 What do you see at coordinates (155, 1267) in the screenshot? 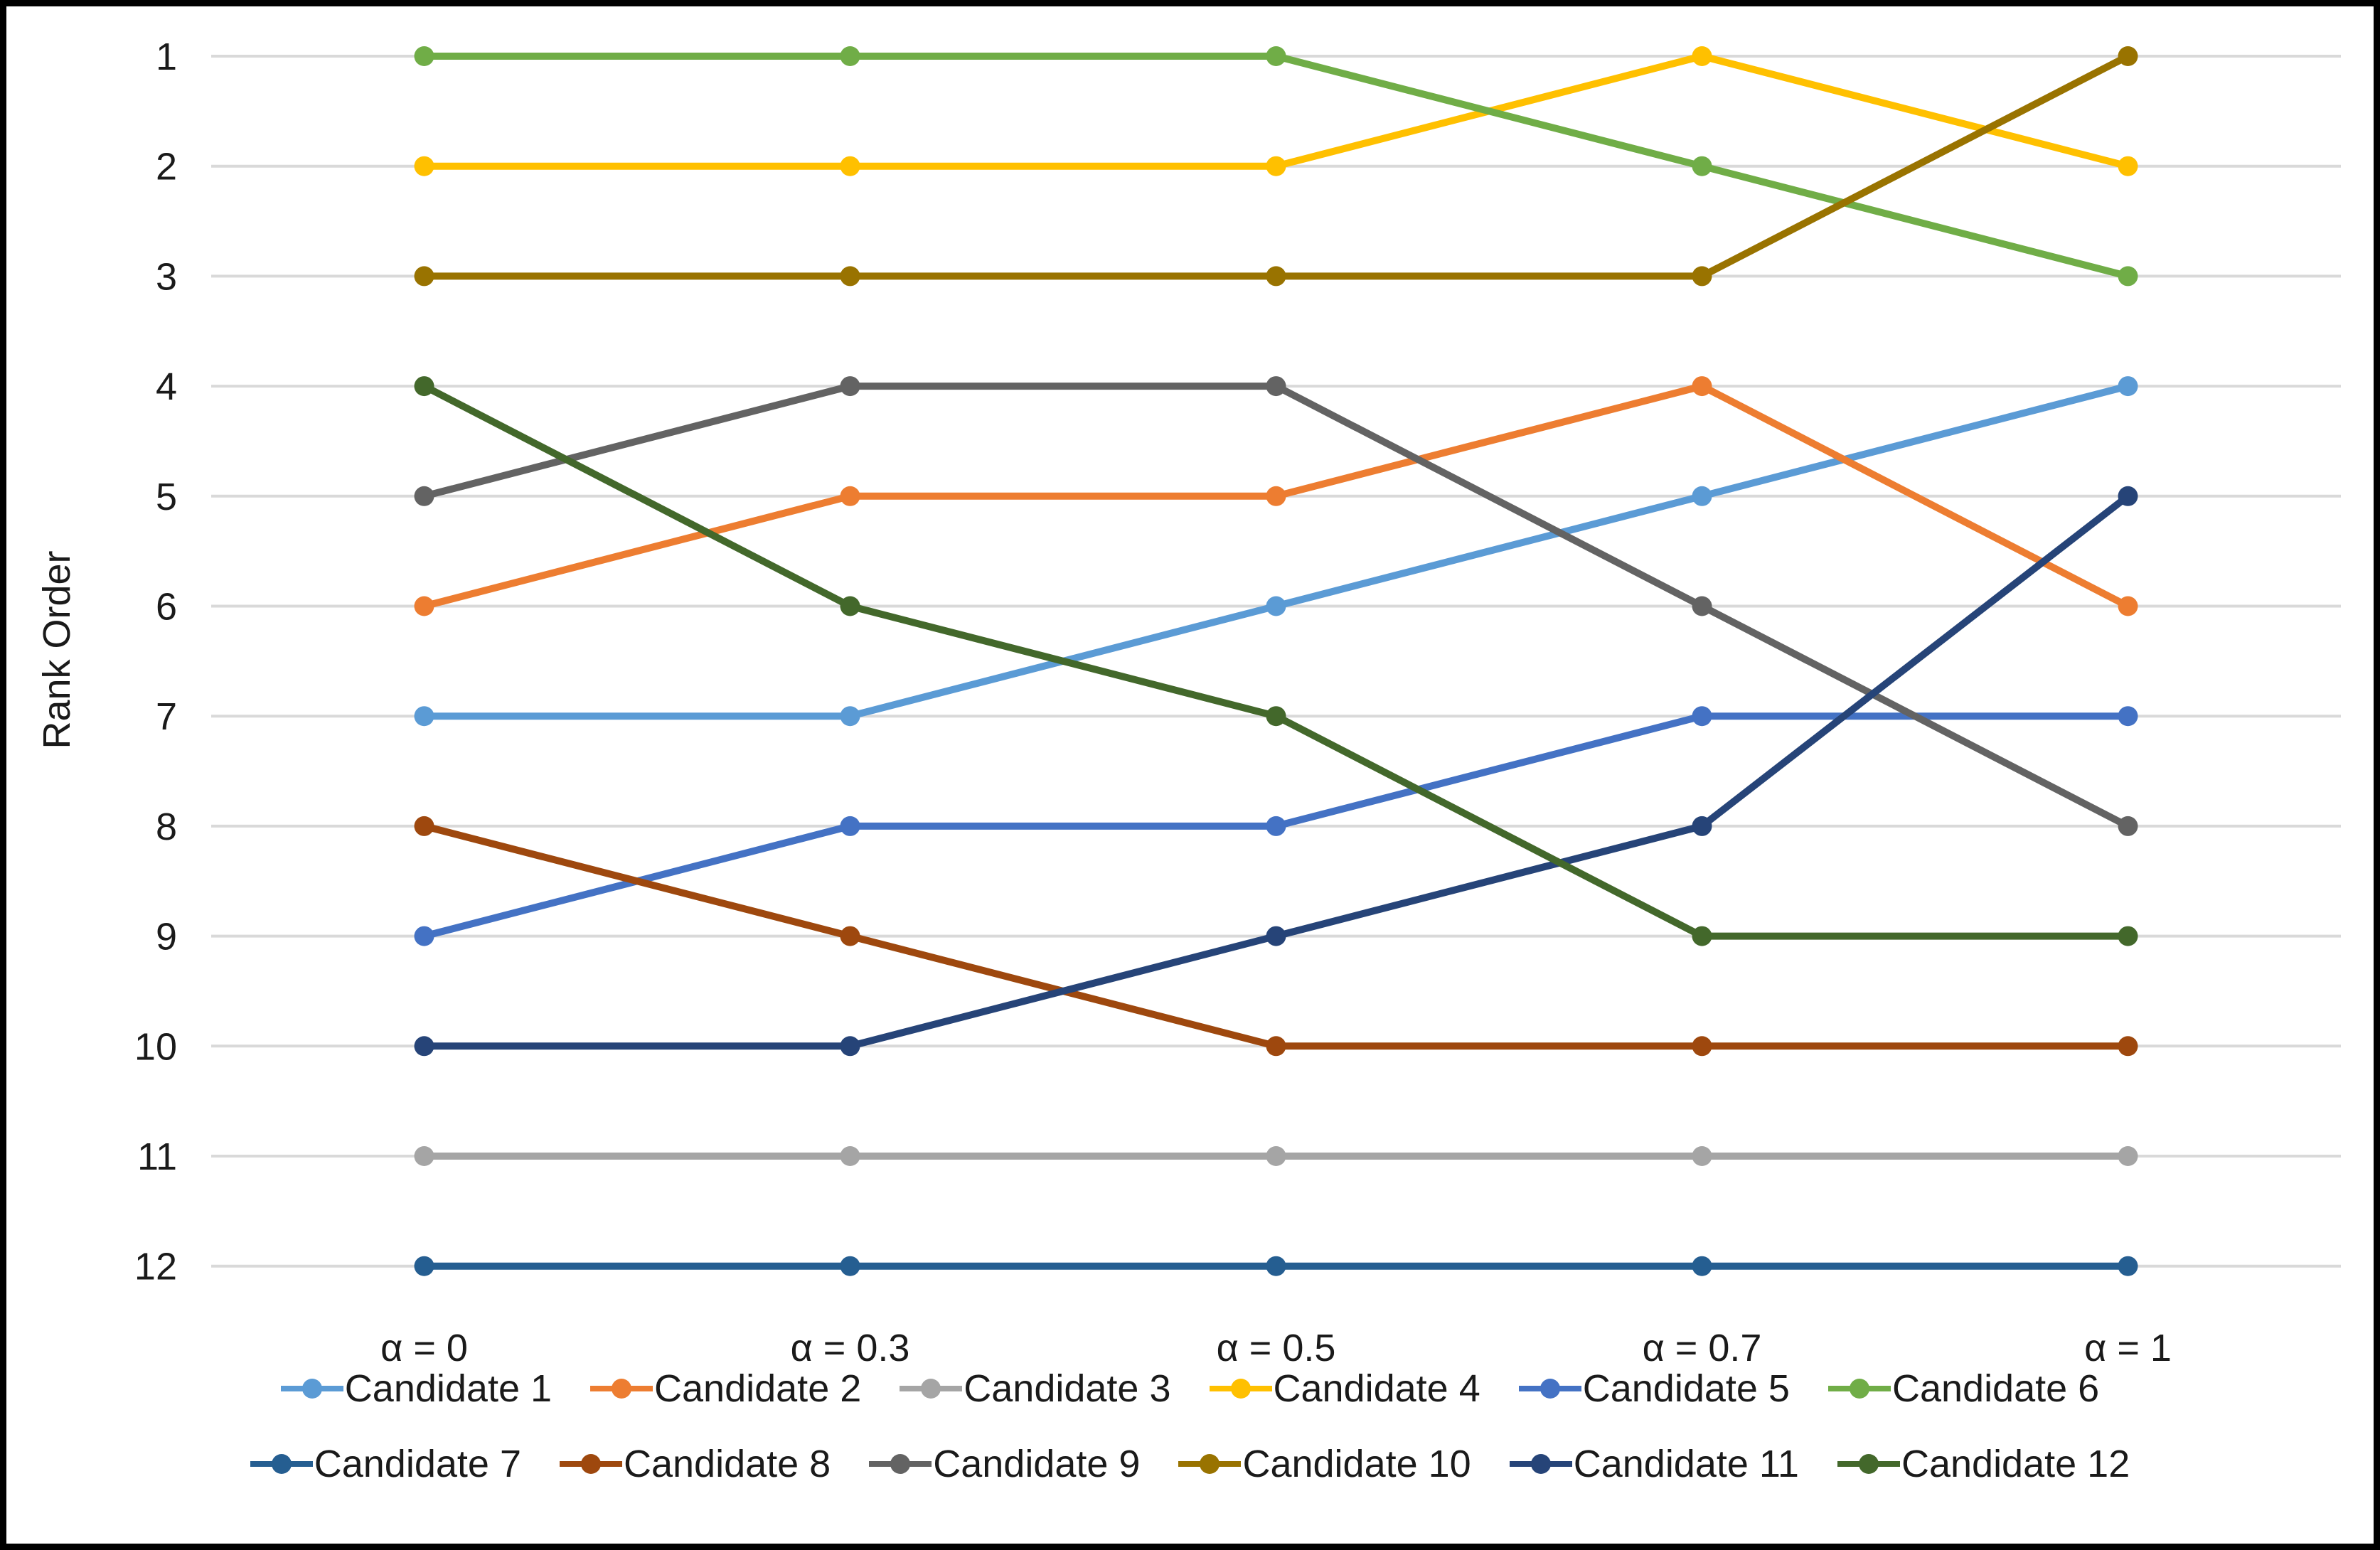
I see `y-tick-label-12: 12` at bounding box center [155, 1267].